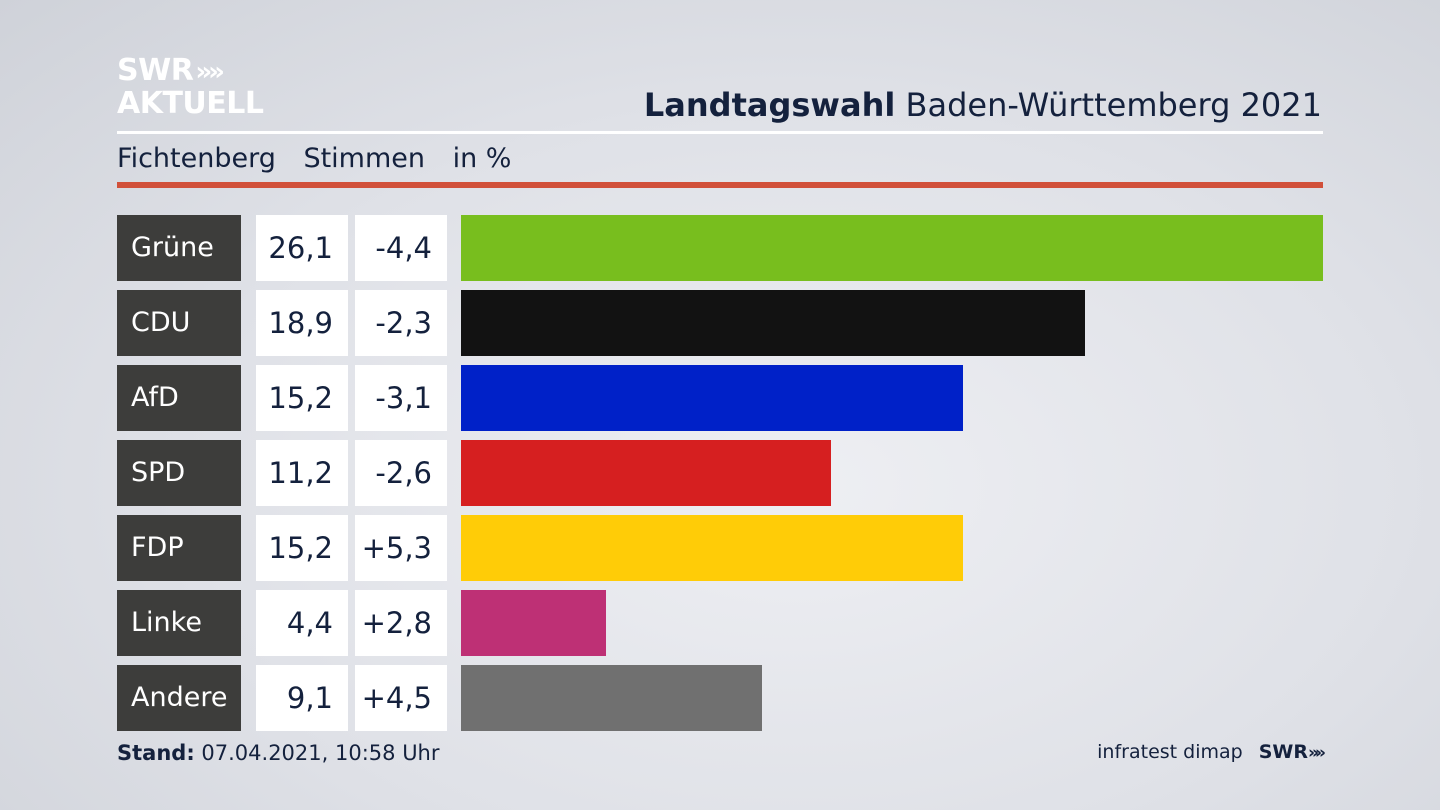 This screenshot has height=810, width=1440. Describe the element at coordinates (156, 753) in the screenshot. I see `timestamp-label: Stand:` at that location.